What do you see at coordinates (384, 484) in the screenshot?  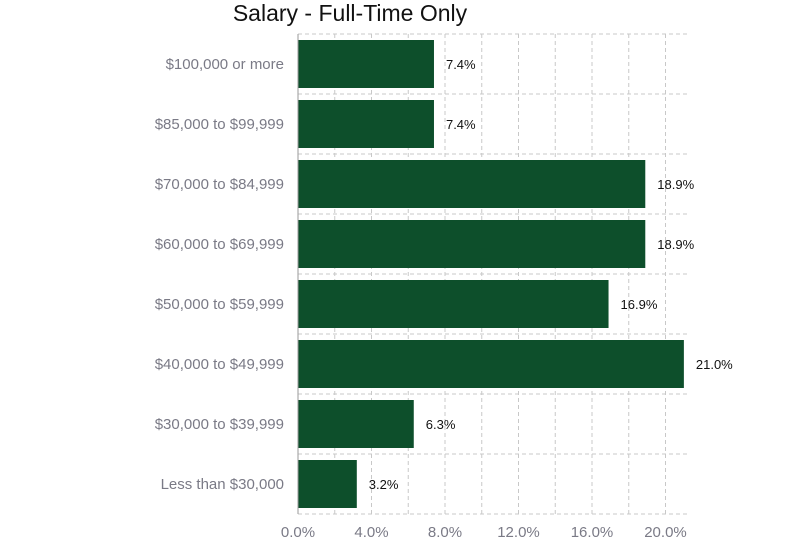 I see `value-label: 3.2%` at bounding box center [384, 484].